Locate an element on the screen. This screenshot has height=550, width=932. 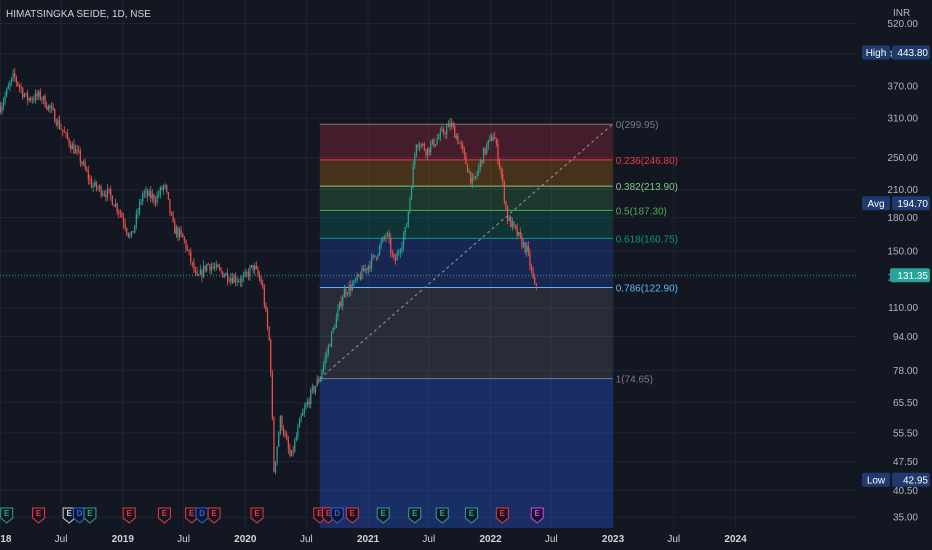
y-tick-label: 370.00 is located at coordinates (902, 86).